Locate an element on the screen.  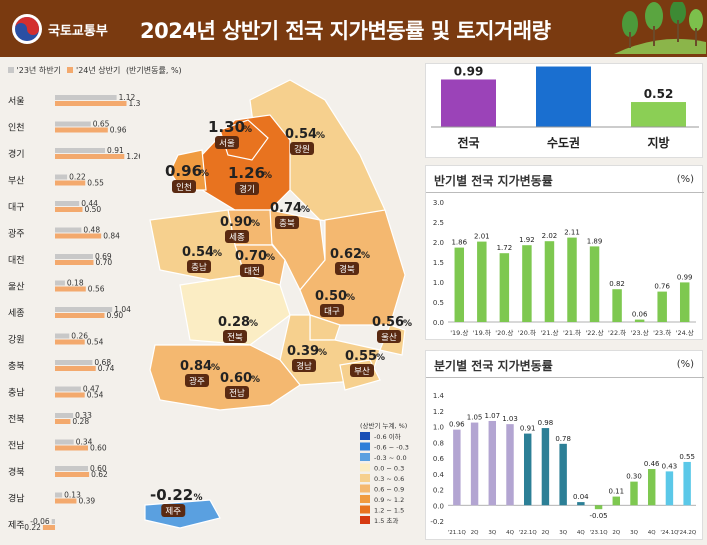
bar-value-label: -0.05 is located at coordinates (599, 516).